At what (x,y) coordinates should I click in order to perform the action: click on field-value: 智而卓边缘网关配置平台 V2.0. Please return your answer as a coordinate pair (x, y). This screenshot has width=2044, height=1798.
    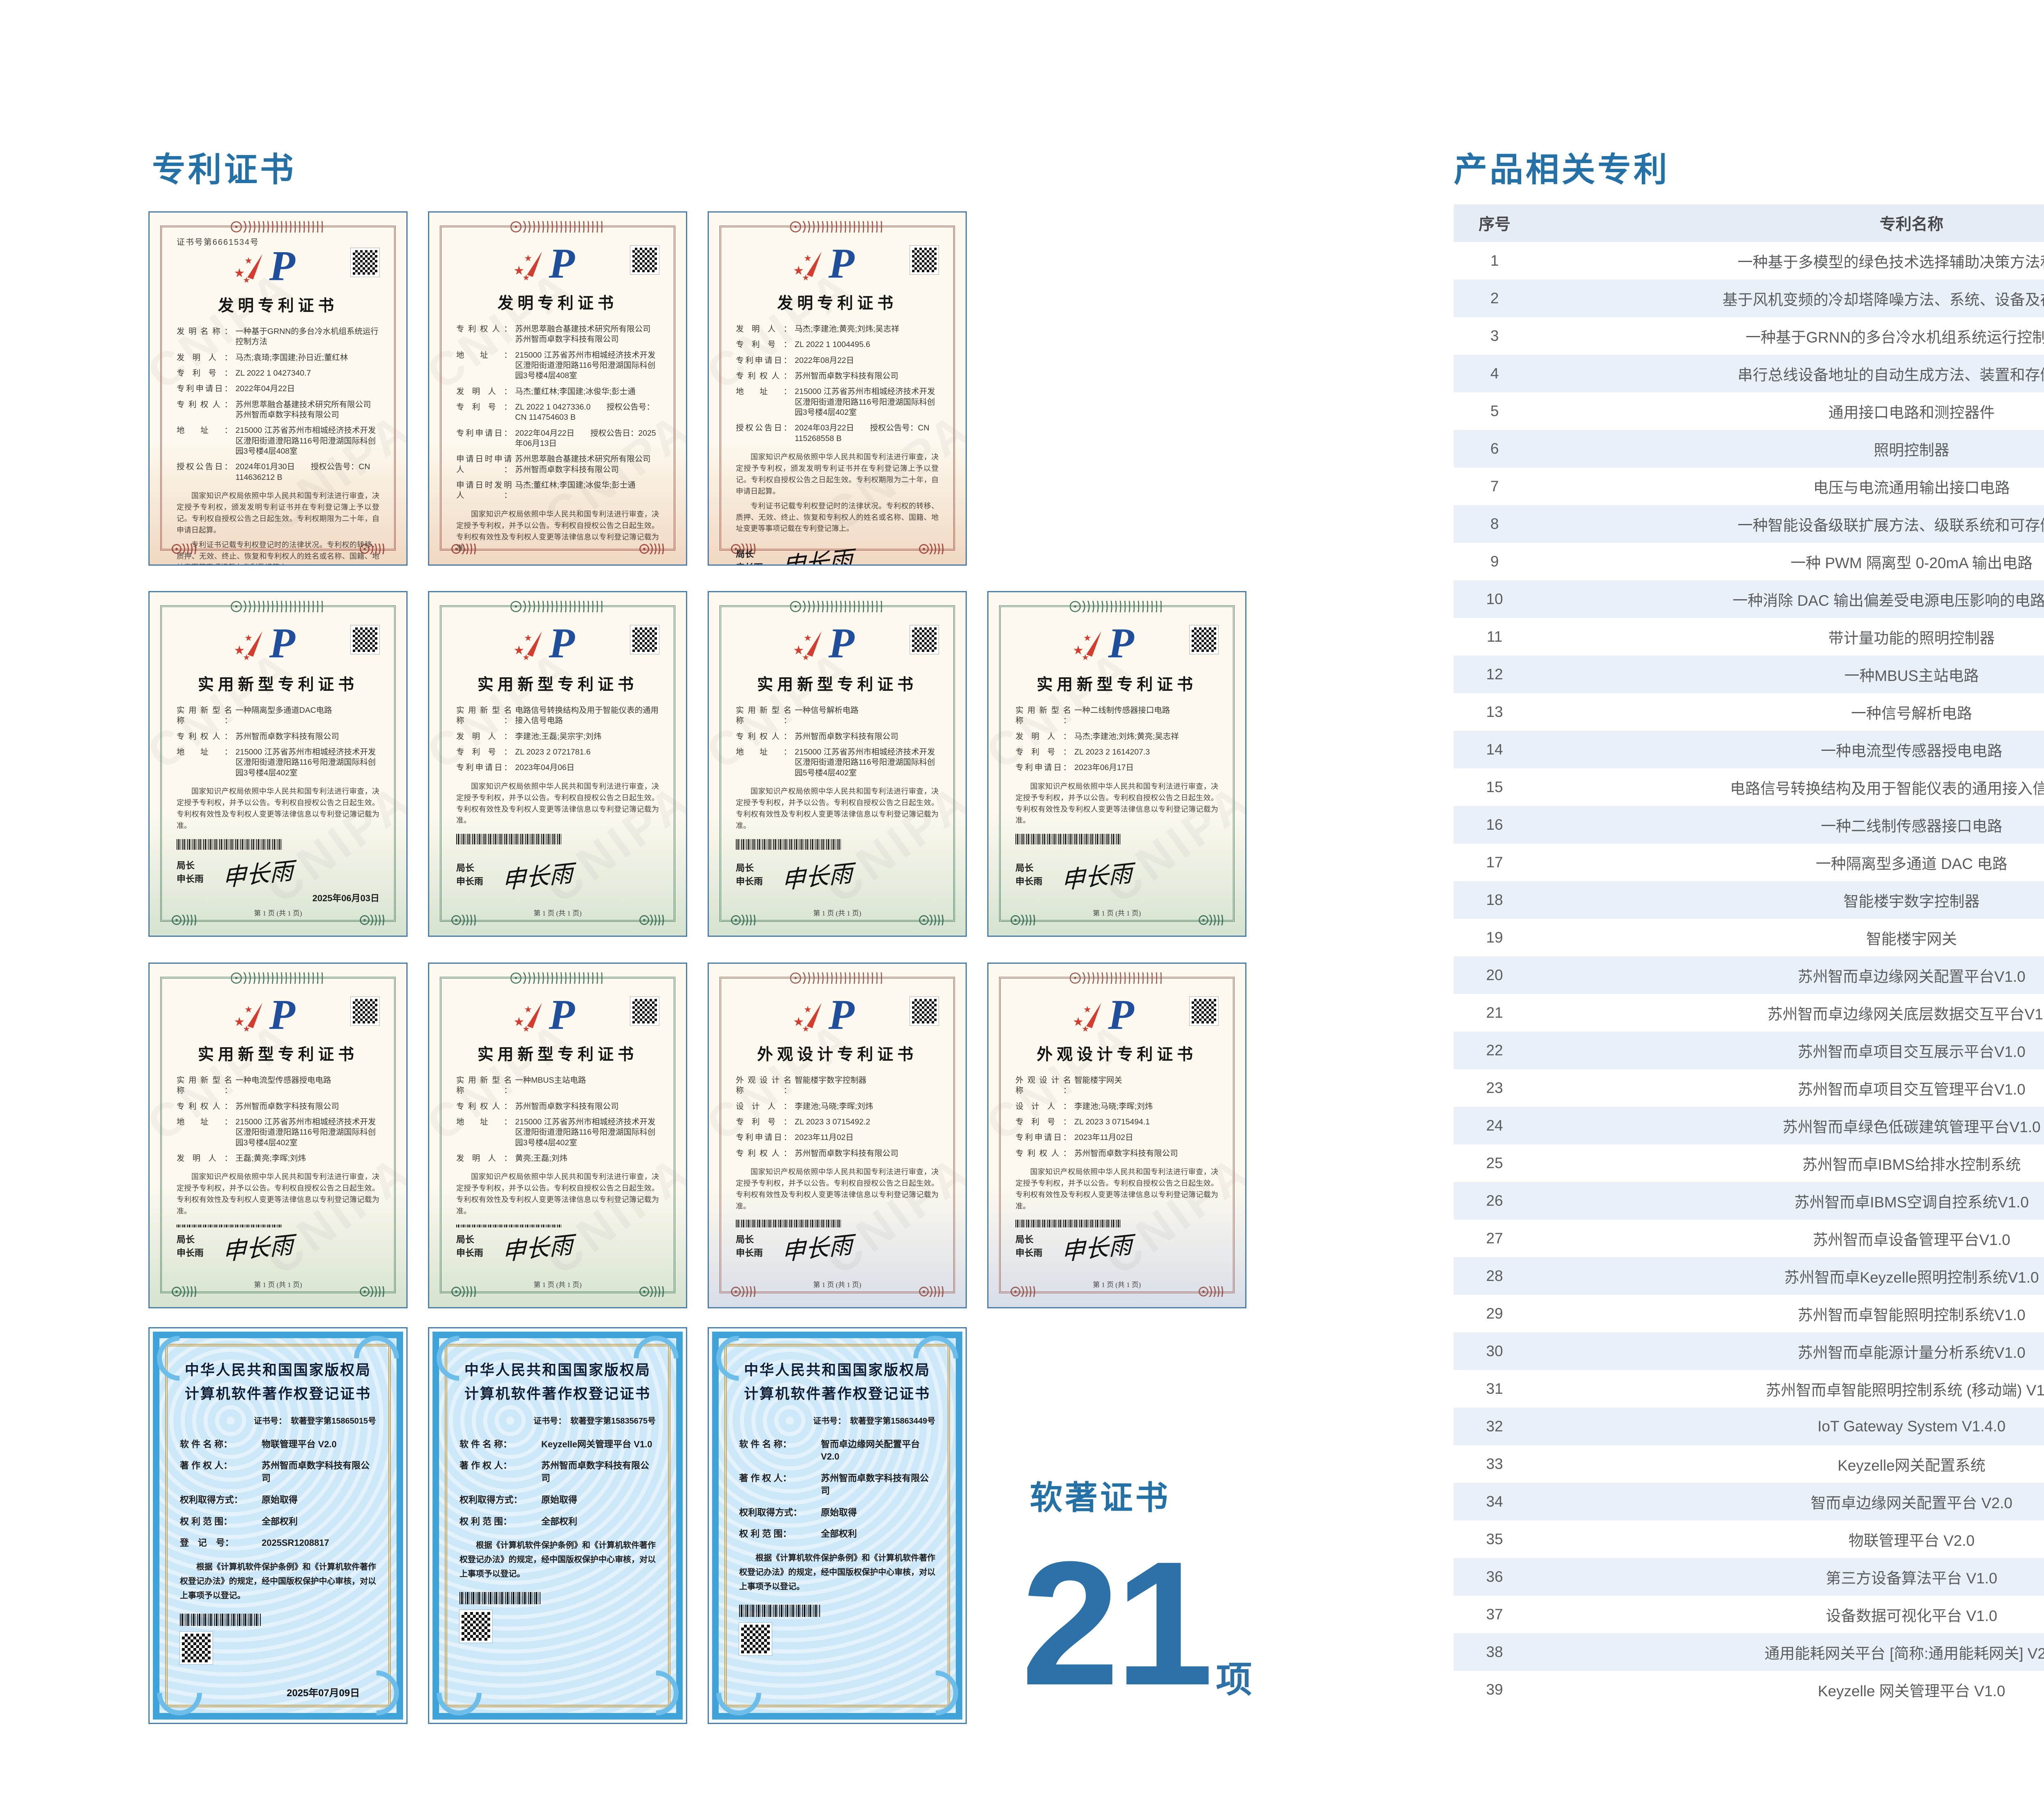
    Looking at the image, I should click on (870, 1450).